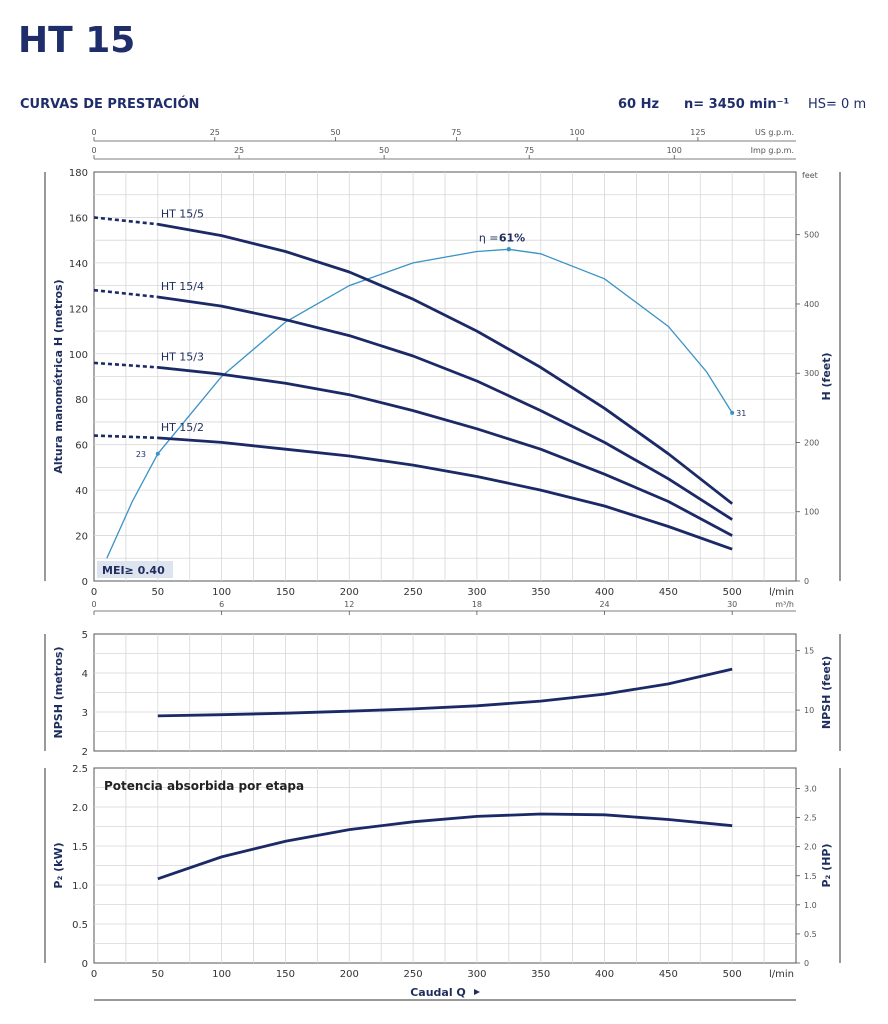 The width and height of the screenshot is (888, 1024). I want to click on head-x-tick-label: 200, so click(349, 592).